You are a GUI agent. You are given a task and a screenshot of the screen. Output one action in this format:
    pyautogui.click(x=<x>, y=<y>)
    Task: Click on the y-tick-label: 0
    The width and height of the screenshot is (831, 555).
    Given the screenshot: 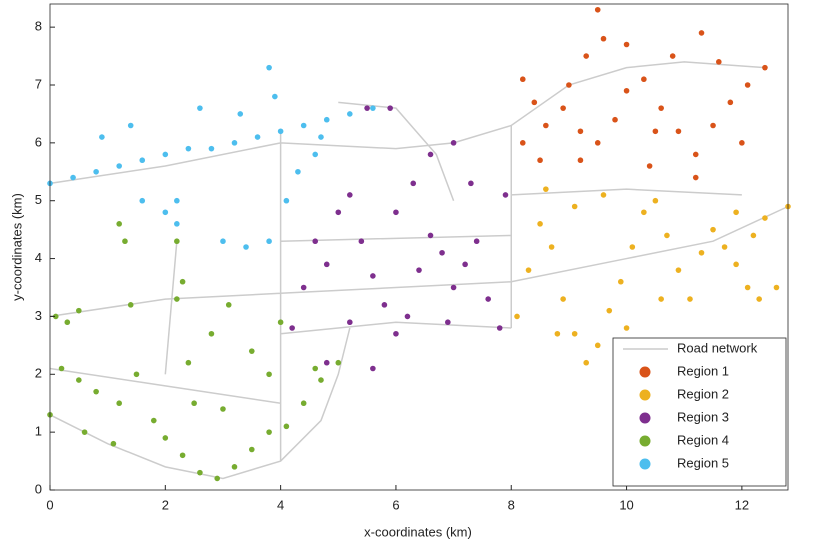 What is the action you would take?
    pyautogui.click(x=38, y=488)
    